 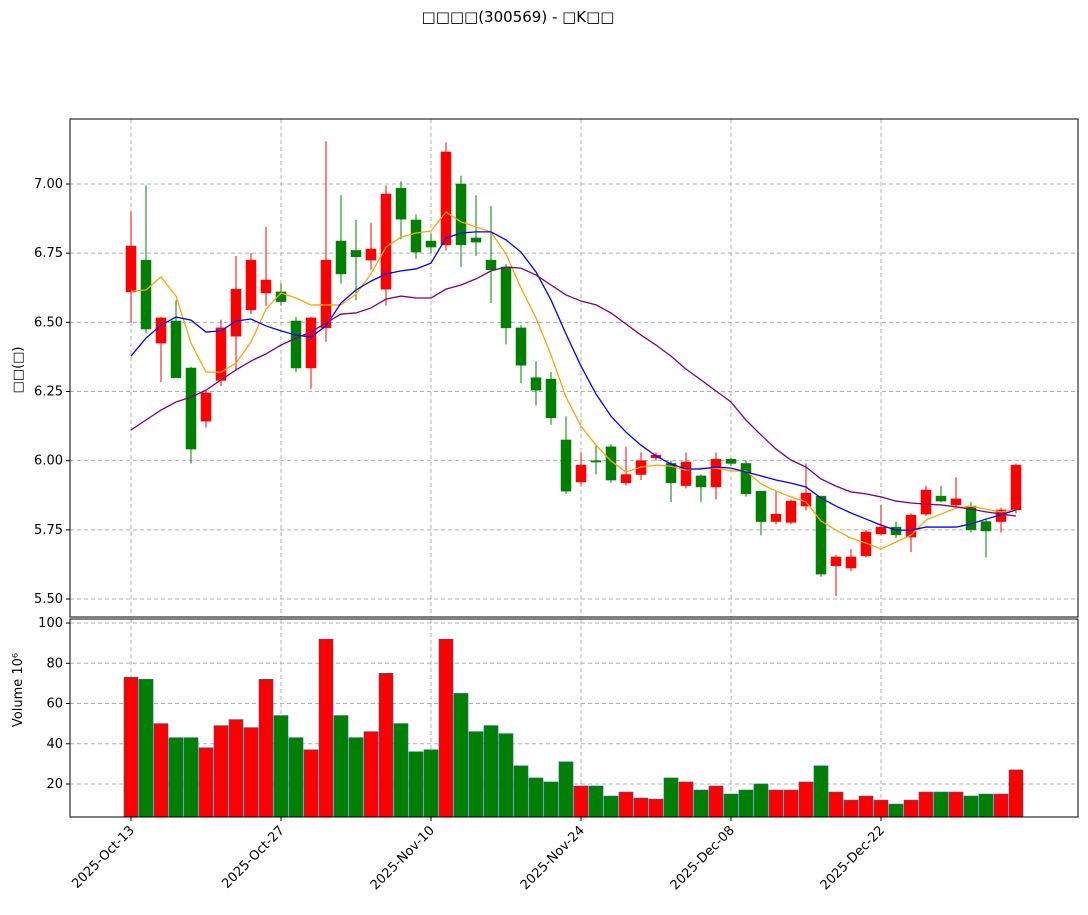 What do you see at coordinates (518, 17) in the screenshot?
I see `chart-title: □□□□(300569) - □K□□` at bounding box center [518, 17].